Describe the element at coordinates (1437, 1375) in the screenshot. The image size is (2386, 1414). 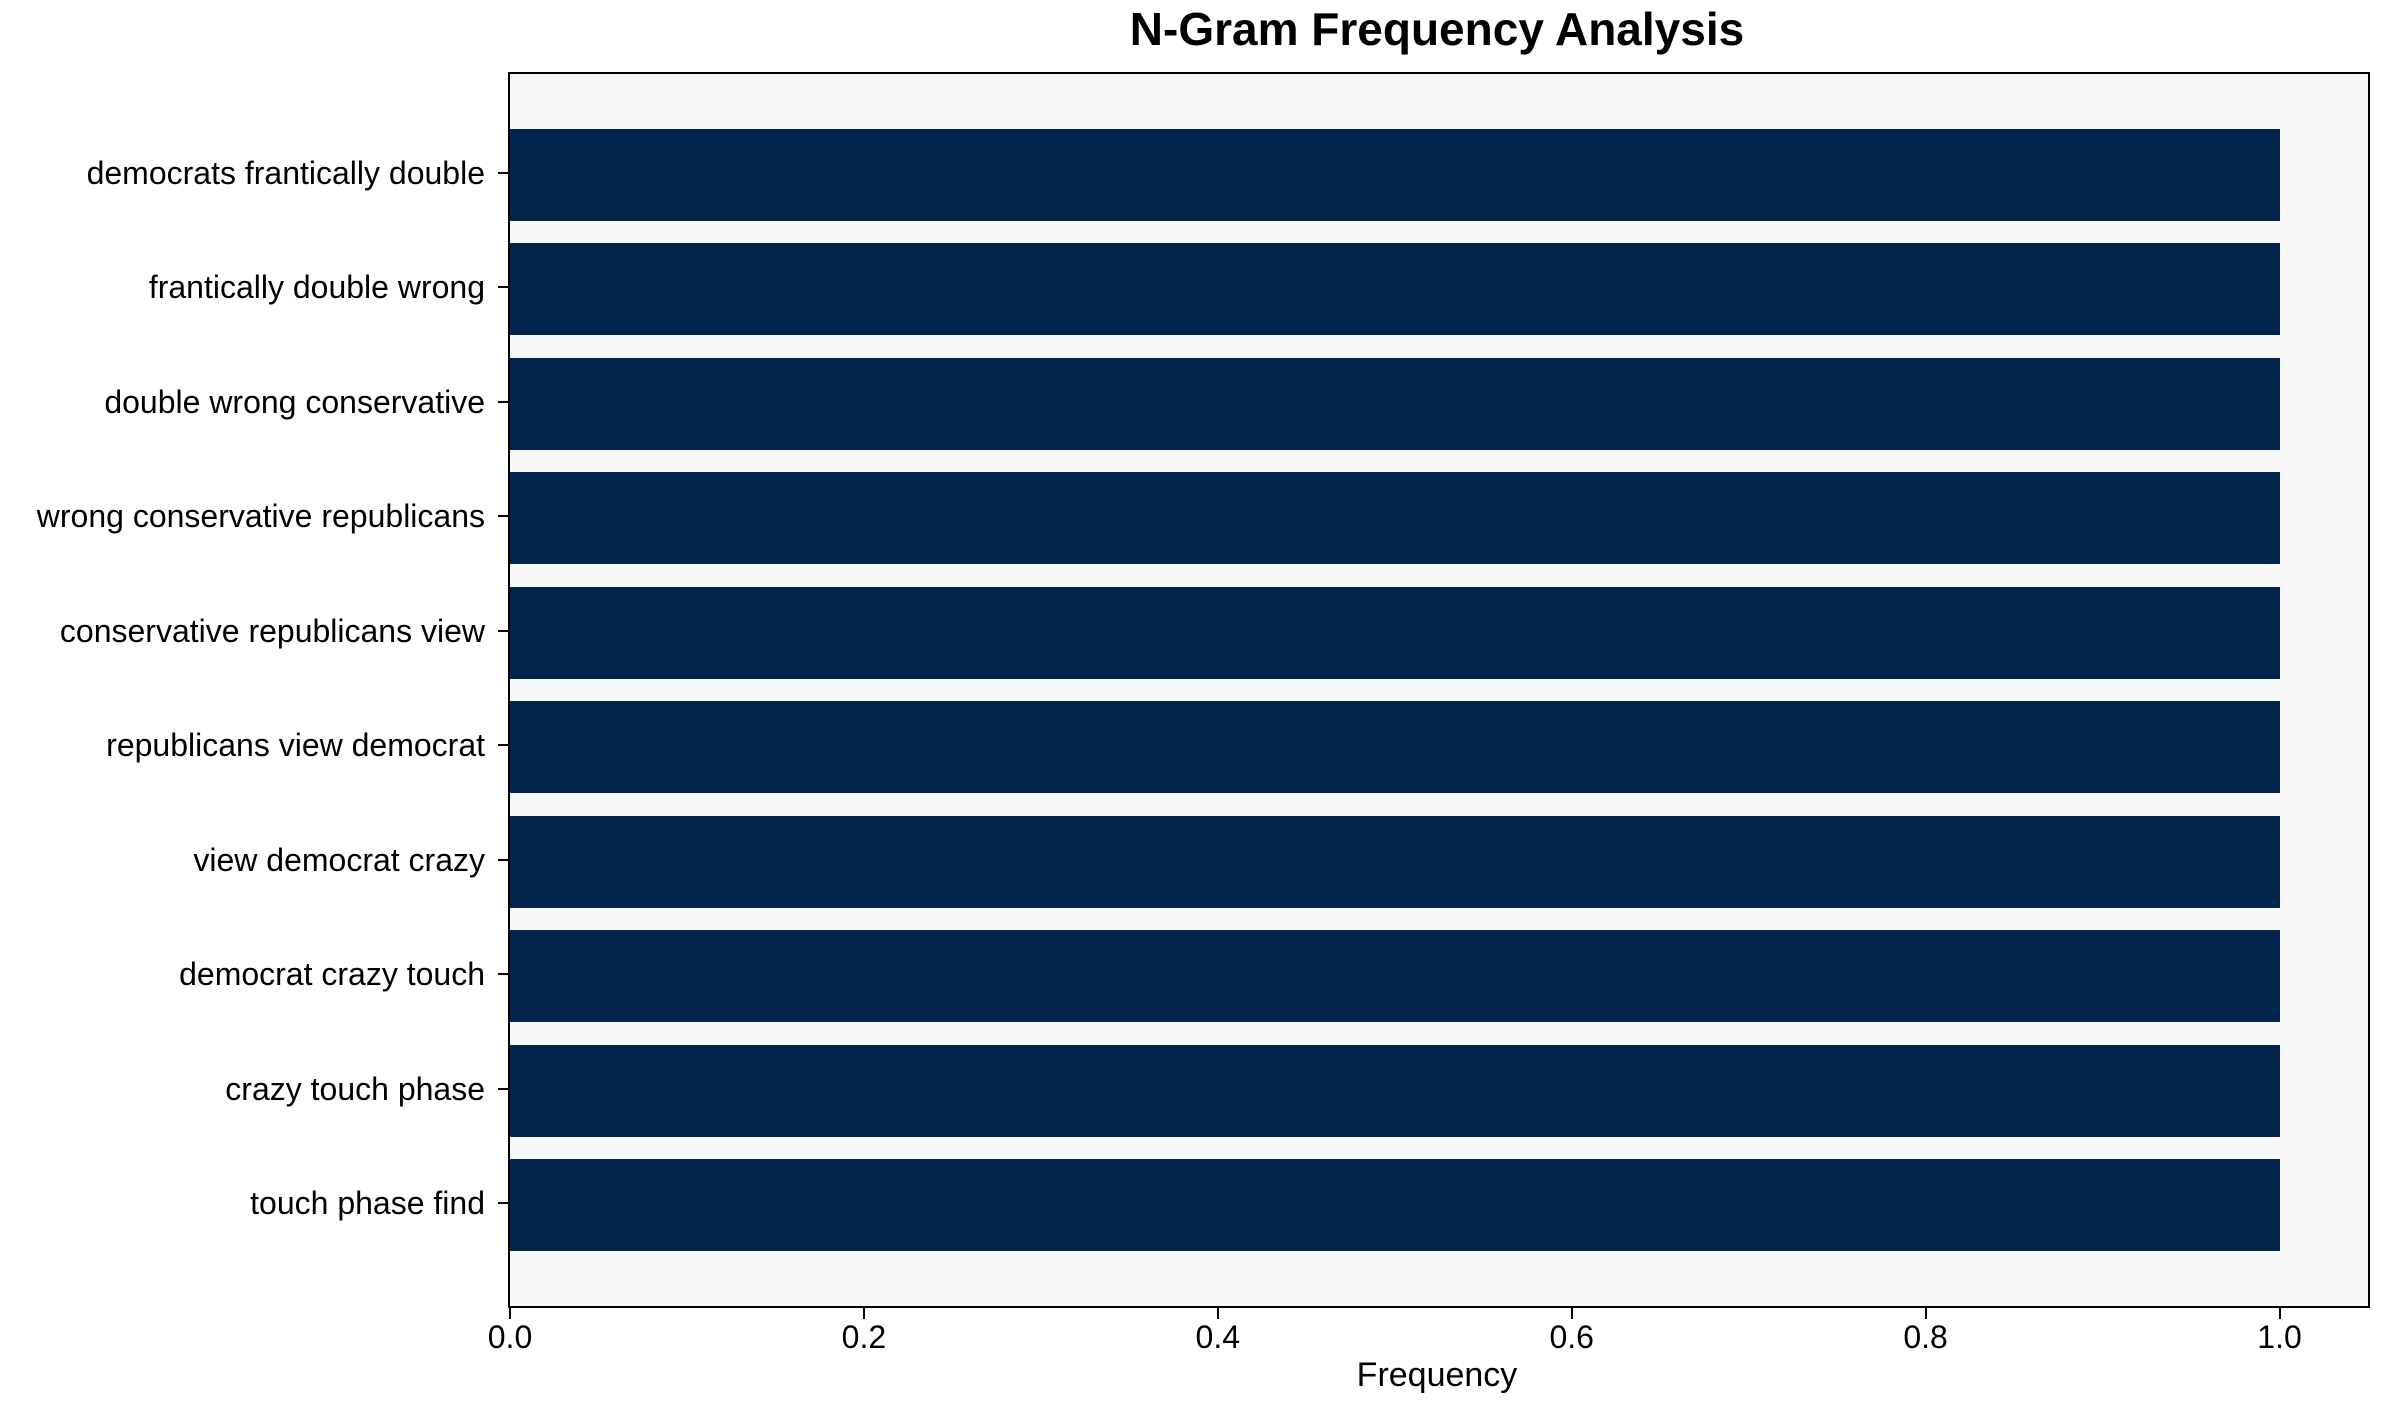
I see `x-axis-label: Frequency` at that location.